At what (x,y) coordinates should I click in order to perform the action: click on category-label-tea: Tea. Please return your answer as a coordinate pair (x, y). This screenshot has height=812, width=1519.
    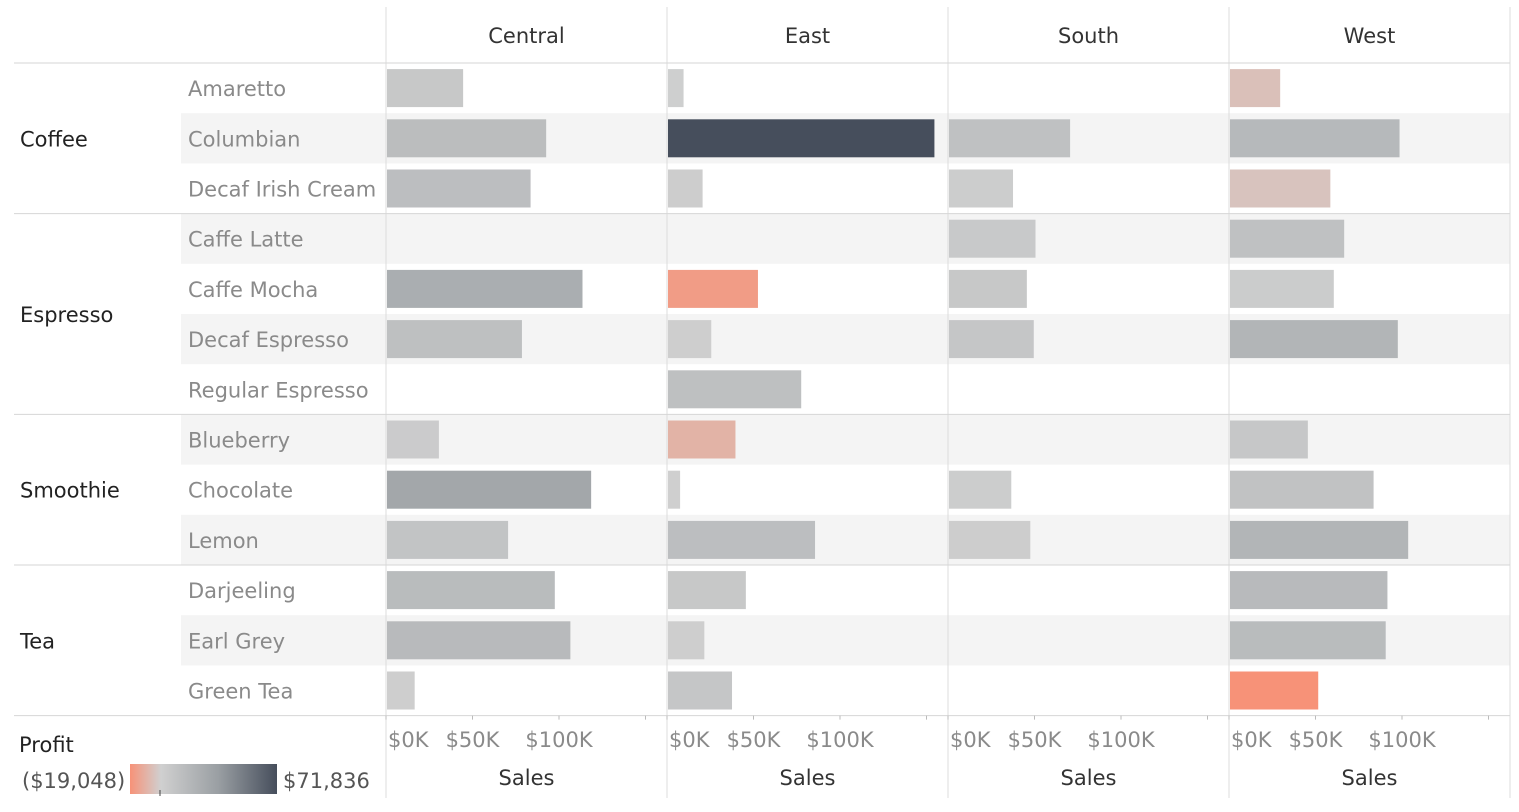
    Looking at the image, I should click on (37, 641).